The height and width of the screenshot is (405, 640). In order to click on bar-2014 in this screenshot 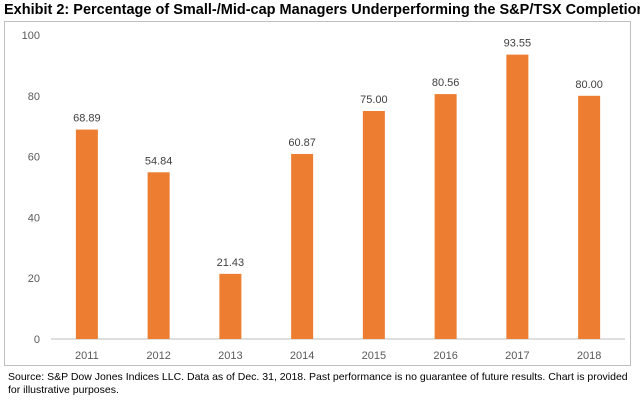, I will do `click(302, 246)`.